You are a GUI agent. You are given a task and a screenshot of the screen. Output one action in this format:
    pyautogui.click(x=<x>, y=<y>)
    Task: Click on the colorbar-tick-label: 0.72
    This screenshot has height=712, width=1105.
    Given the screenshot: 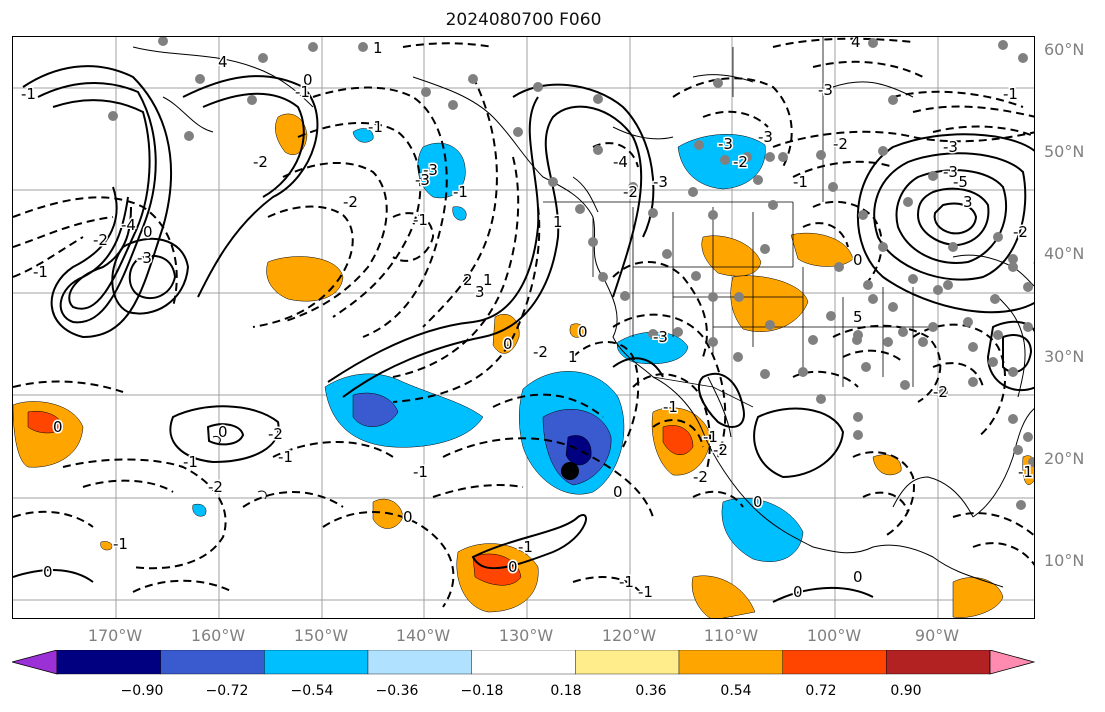 What is the action you would take?
    pyautogui.click(x=821, y=691)
    